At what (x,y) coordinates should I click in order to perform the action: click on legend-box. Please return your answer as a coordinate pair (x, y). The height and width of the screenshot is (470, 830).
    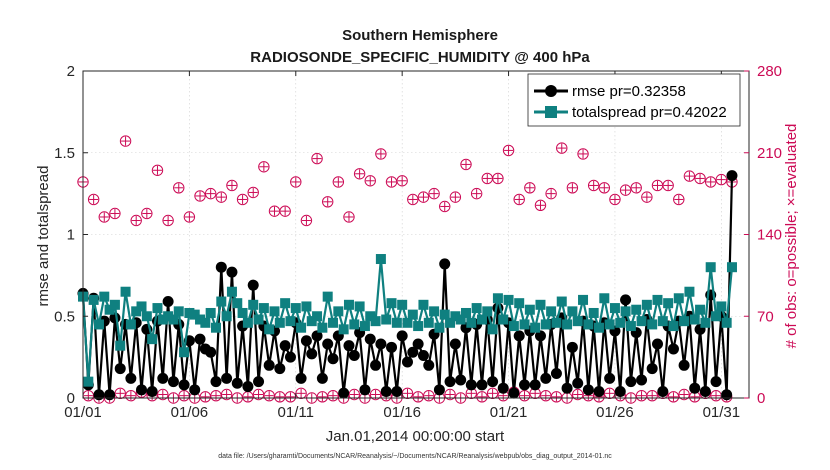
    Looking at the image, I should click on (634, 100).